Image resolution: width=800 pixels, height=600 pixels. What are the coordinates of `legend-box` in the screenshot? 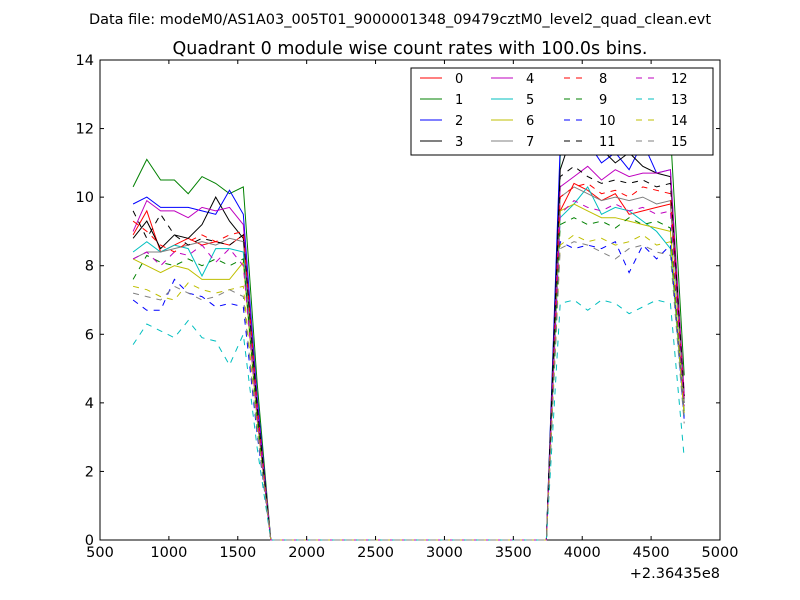 It's located at (562, 111).